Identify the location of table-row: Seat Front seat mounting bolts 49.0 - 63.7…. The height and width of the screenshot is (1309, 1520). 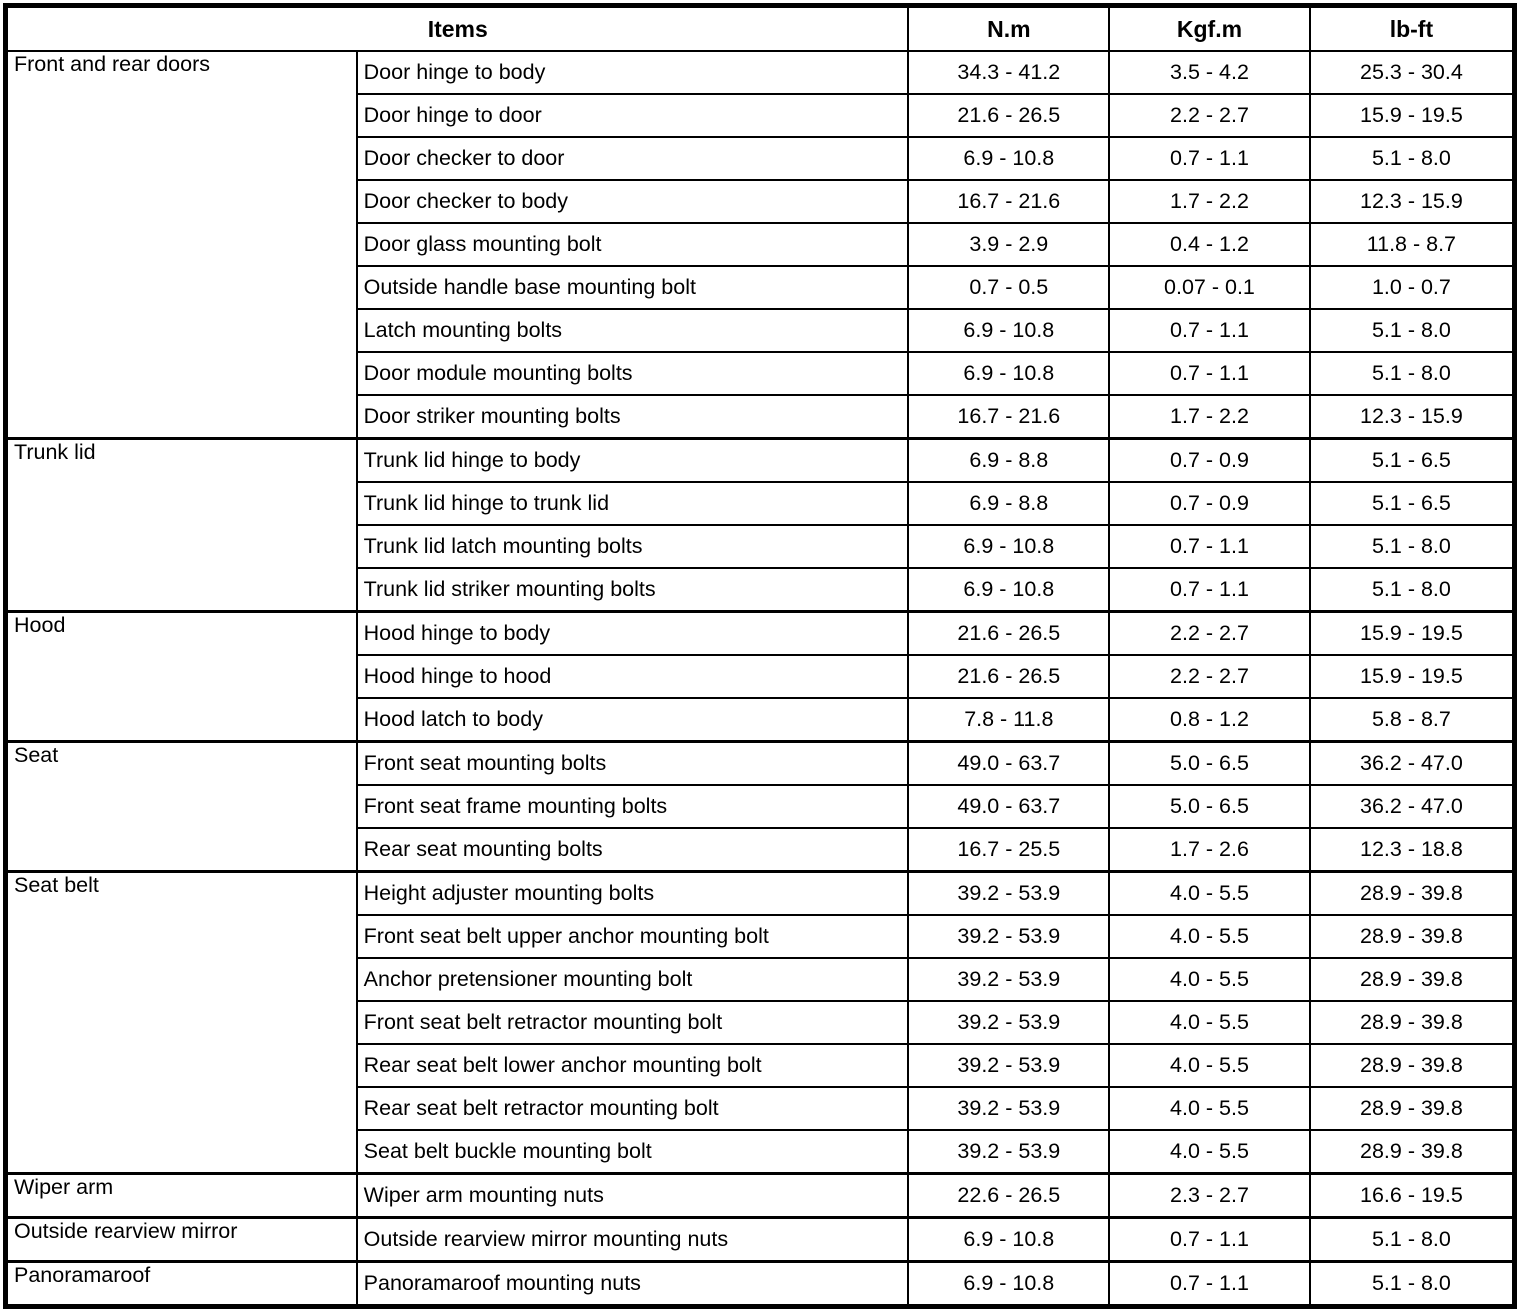
(760, 806).